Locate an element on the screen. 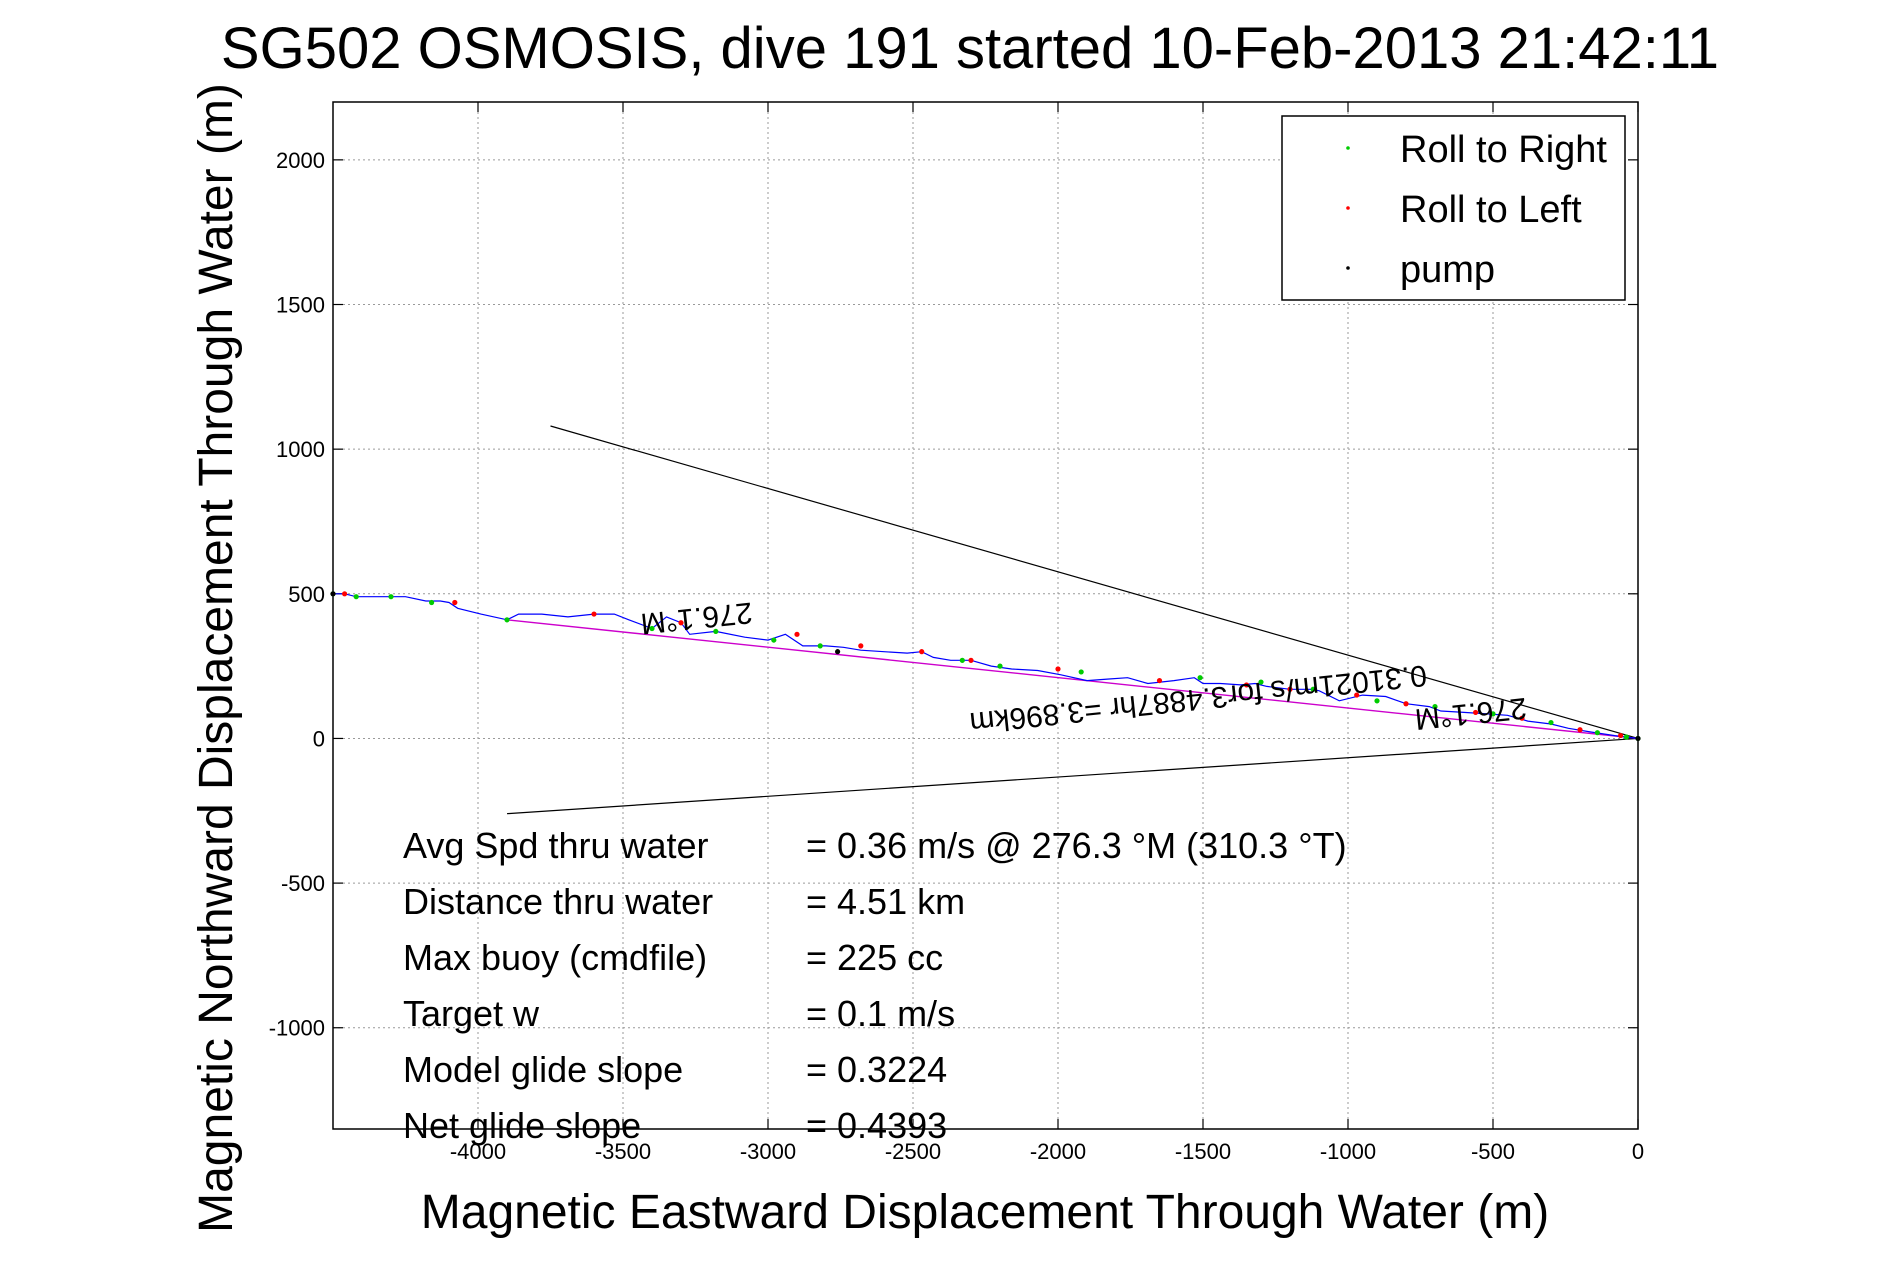  legend-label: pump is located at coordinates (1447, 270).